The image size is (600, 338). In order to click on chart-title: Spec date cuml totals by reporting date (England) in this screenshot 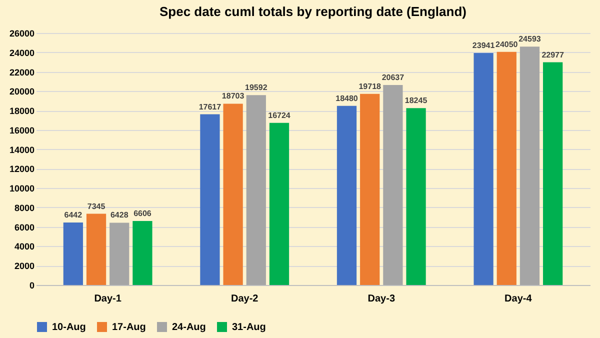, I will do `click(313, 11)`.